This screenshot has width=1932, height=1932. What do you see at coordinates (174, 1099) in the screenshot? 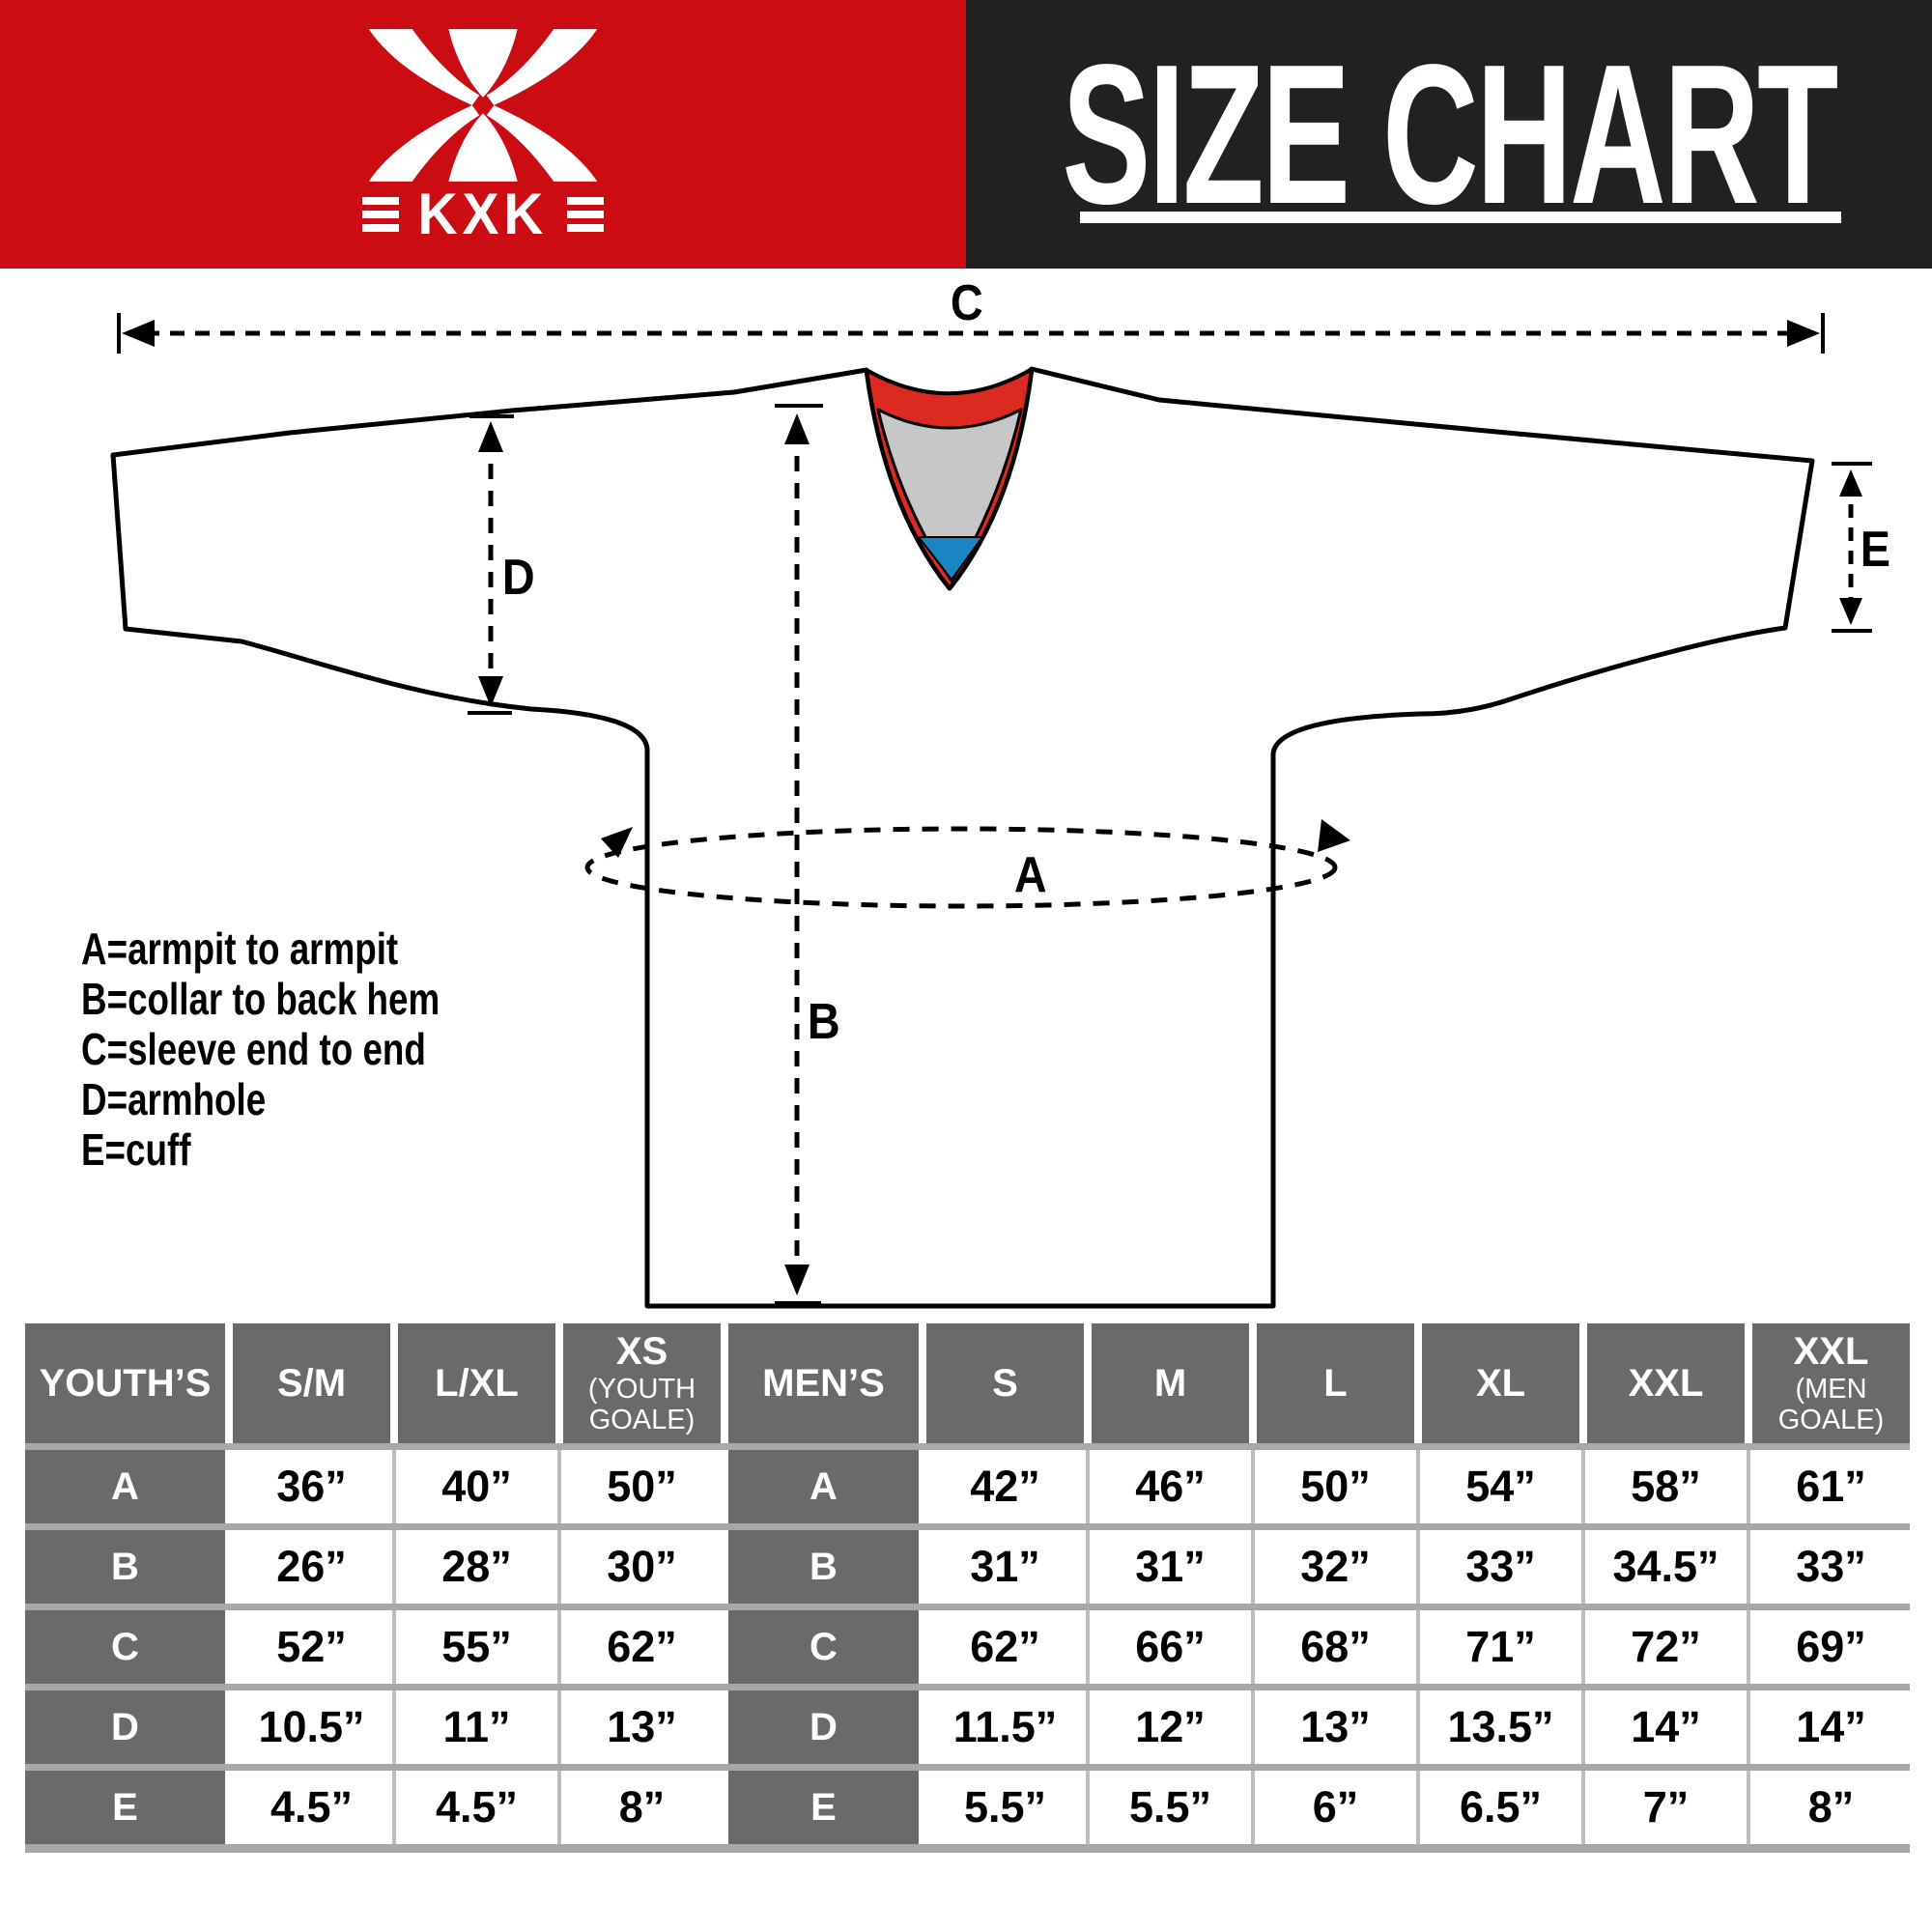
I see `legend-item-d: D=armhole` at bounding box center [174, 1099].